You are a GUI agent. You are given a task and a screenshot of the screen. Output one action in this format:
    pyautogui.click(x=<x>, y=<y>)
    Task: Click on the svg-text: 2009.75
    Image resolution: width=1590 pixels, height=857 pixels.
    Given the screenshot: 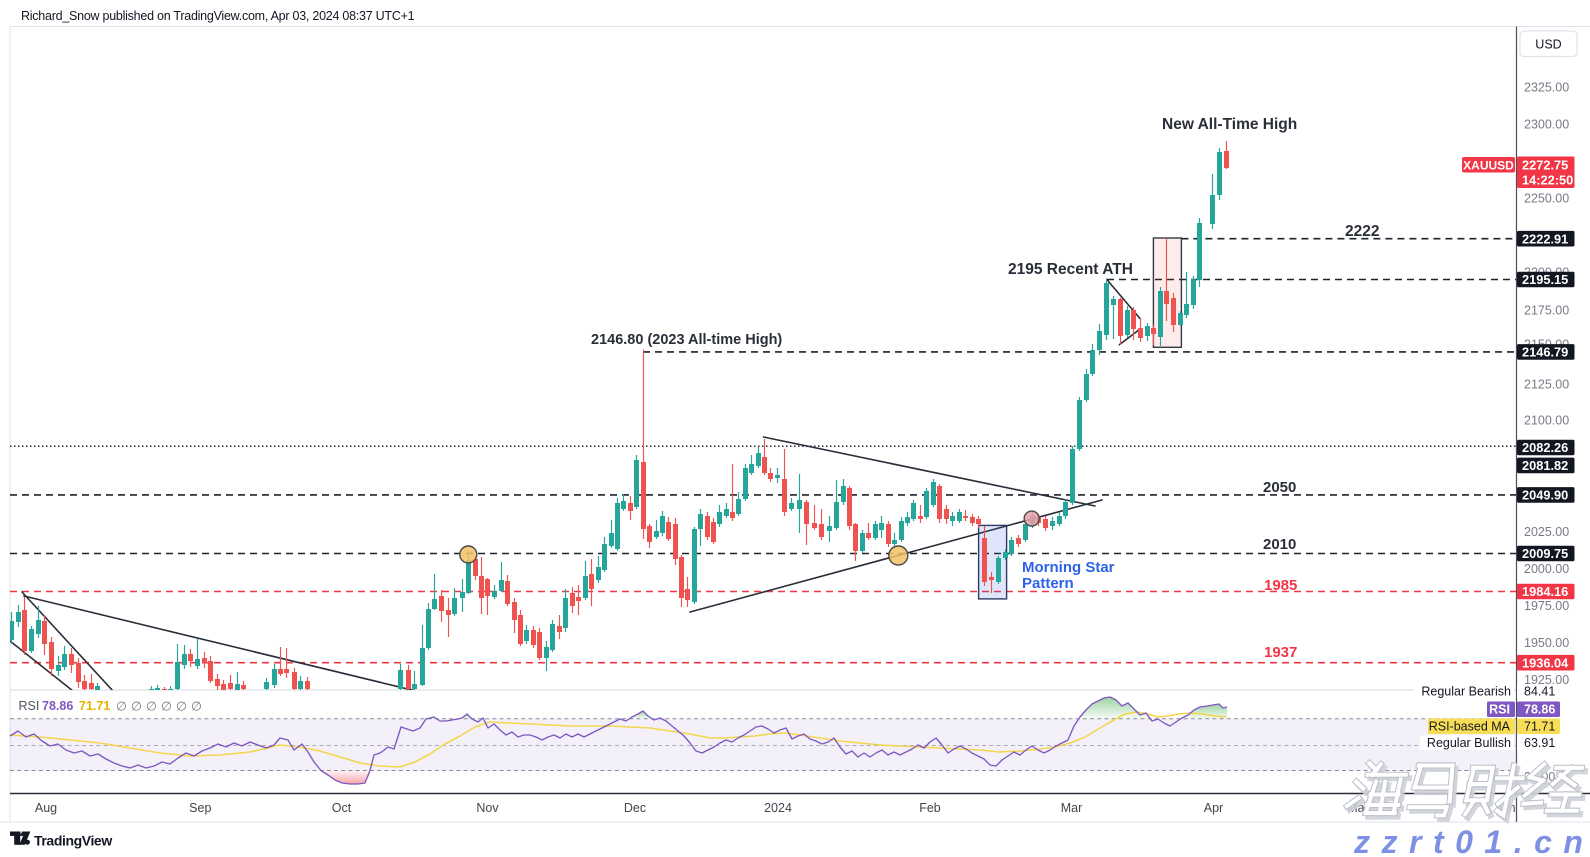 What is the action you would take?
    pyautogui.click(x=1545, y=553)
    